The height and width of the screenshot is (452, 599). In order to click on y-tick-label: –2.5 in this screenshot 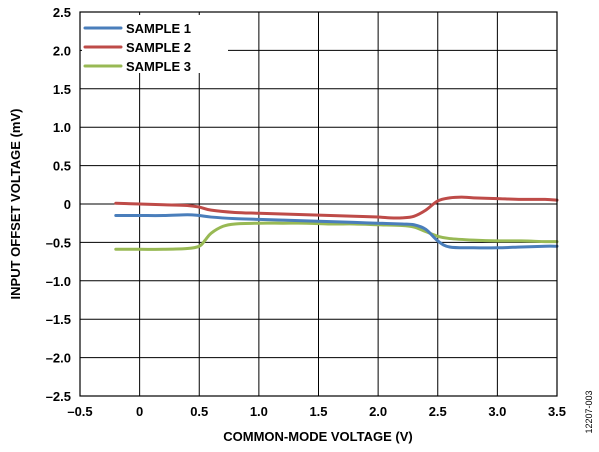, I will do `click(58, 396)`.